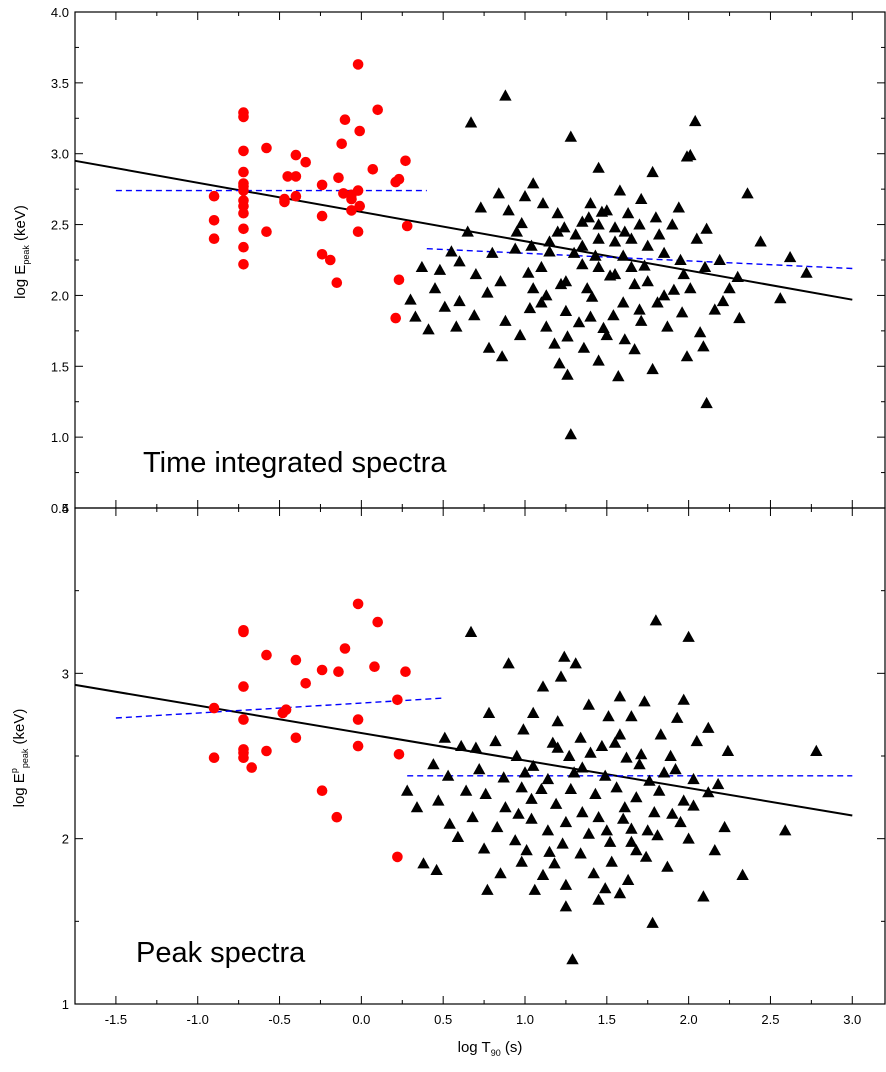  What do you see at coordinates (198, 1019) in the screenshot?
I see `x-tick-label: -1.0` at bounding box center [198, 1019].